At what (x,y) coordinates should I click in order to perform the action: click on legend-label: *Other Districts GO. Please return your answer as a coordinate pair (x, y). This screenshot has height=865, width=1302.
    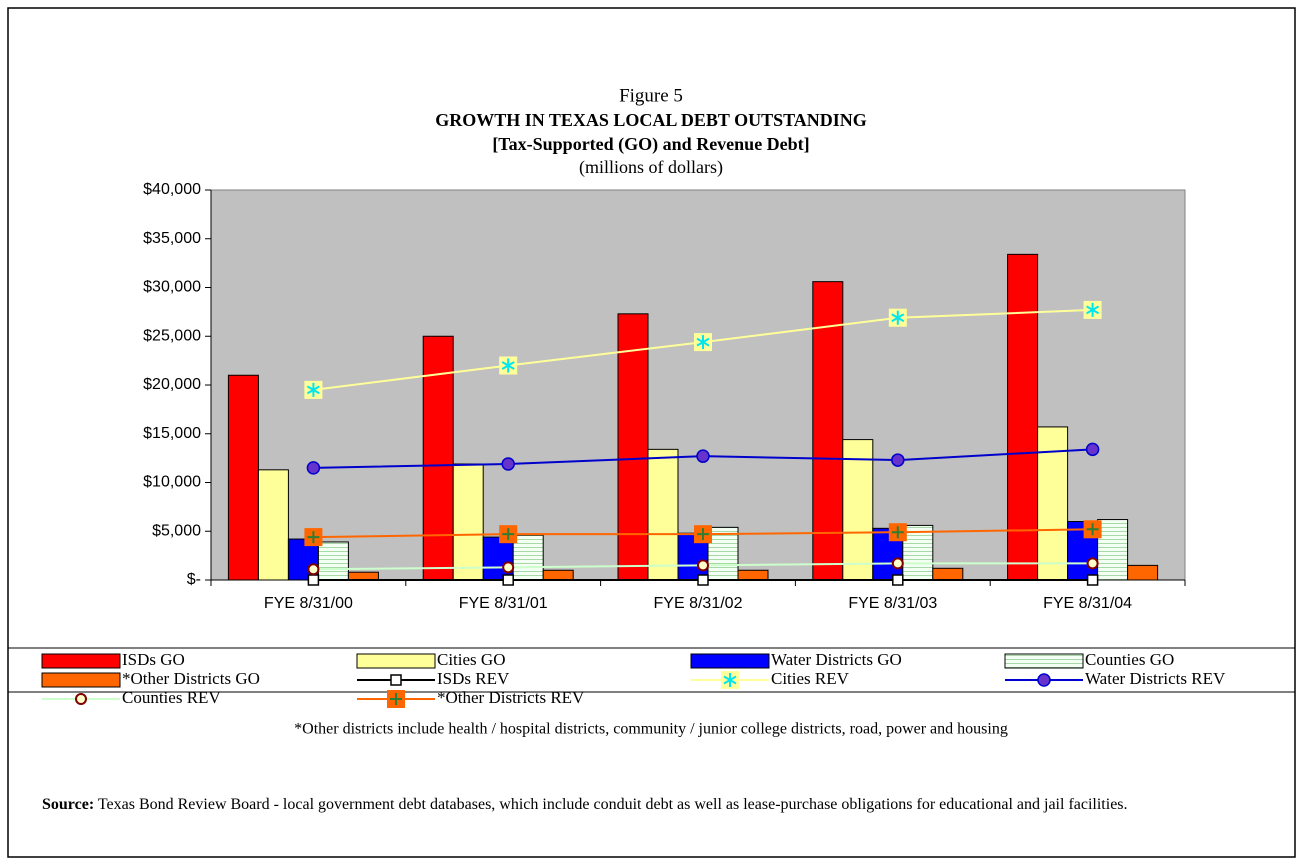
    Looking at the image, I should click on (191, 678).